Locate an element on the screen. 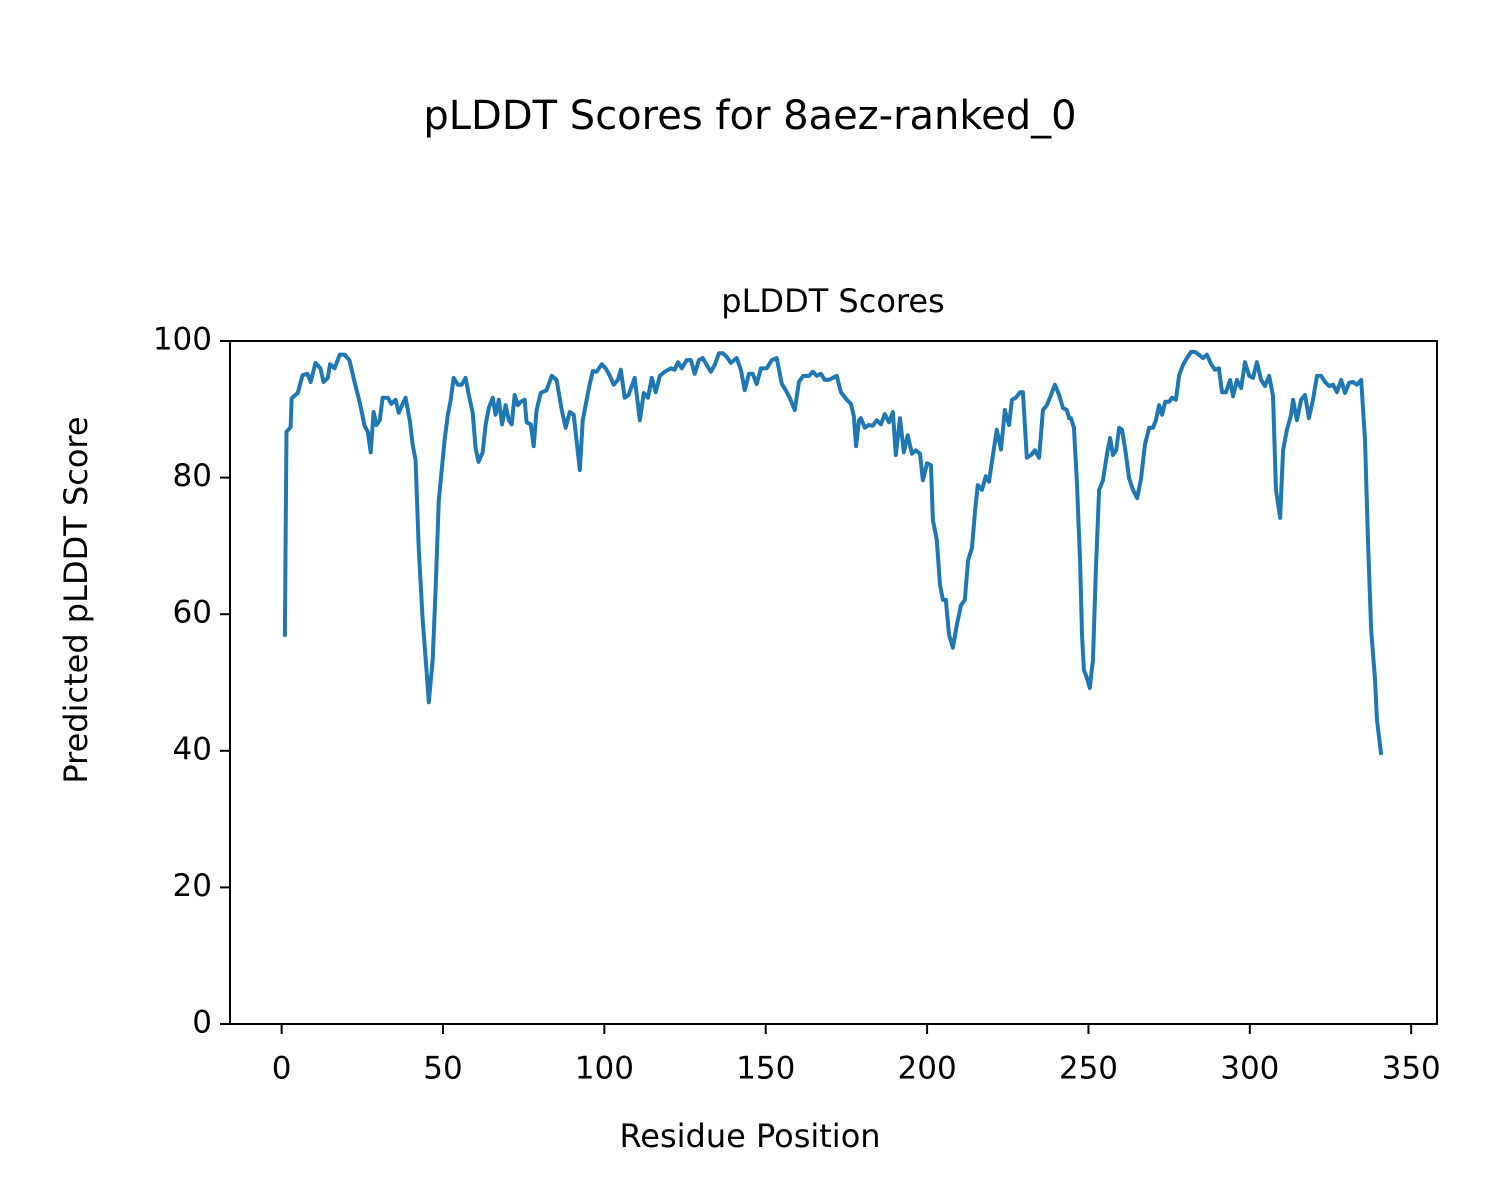  y-tick-label: 80 is located at coordinates (192, 476).